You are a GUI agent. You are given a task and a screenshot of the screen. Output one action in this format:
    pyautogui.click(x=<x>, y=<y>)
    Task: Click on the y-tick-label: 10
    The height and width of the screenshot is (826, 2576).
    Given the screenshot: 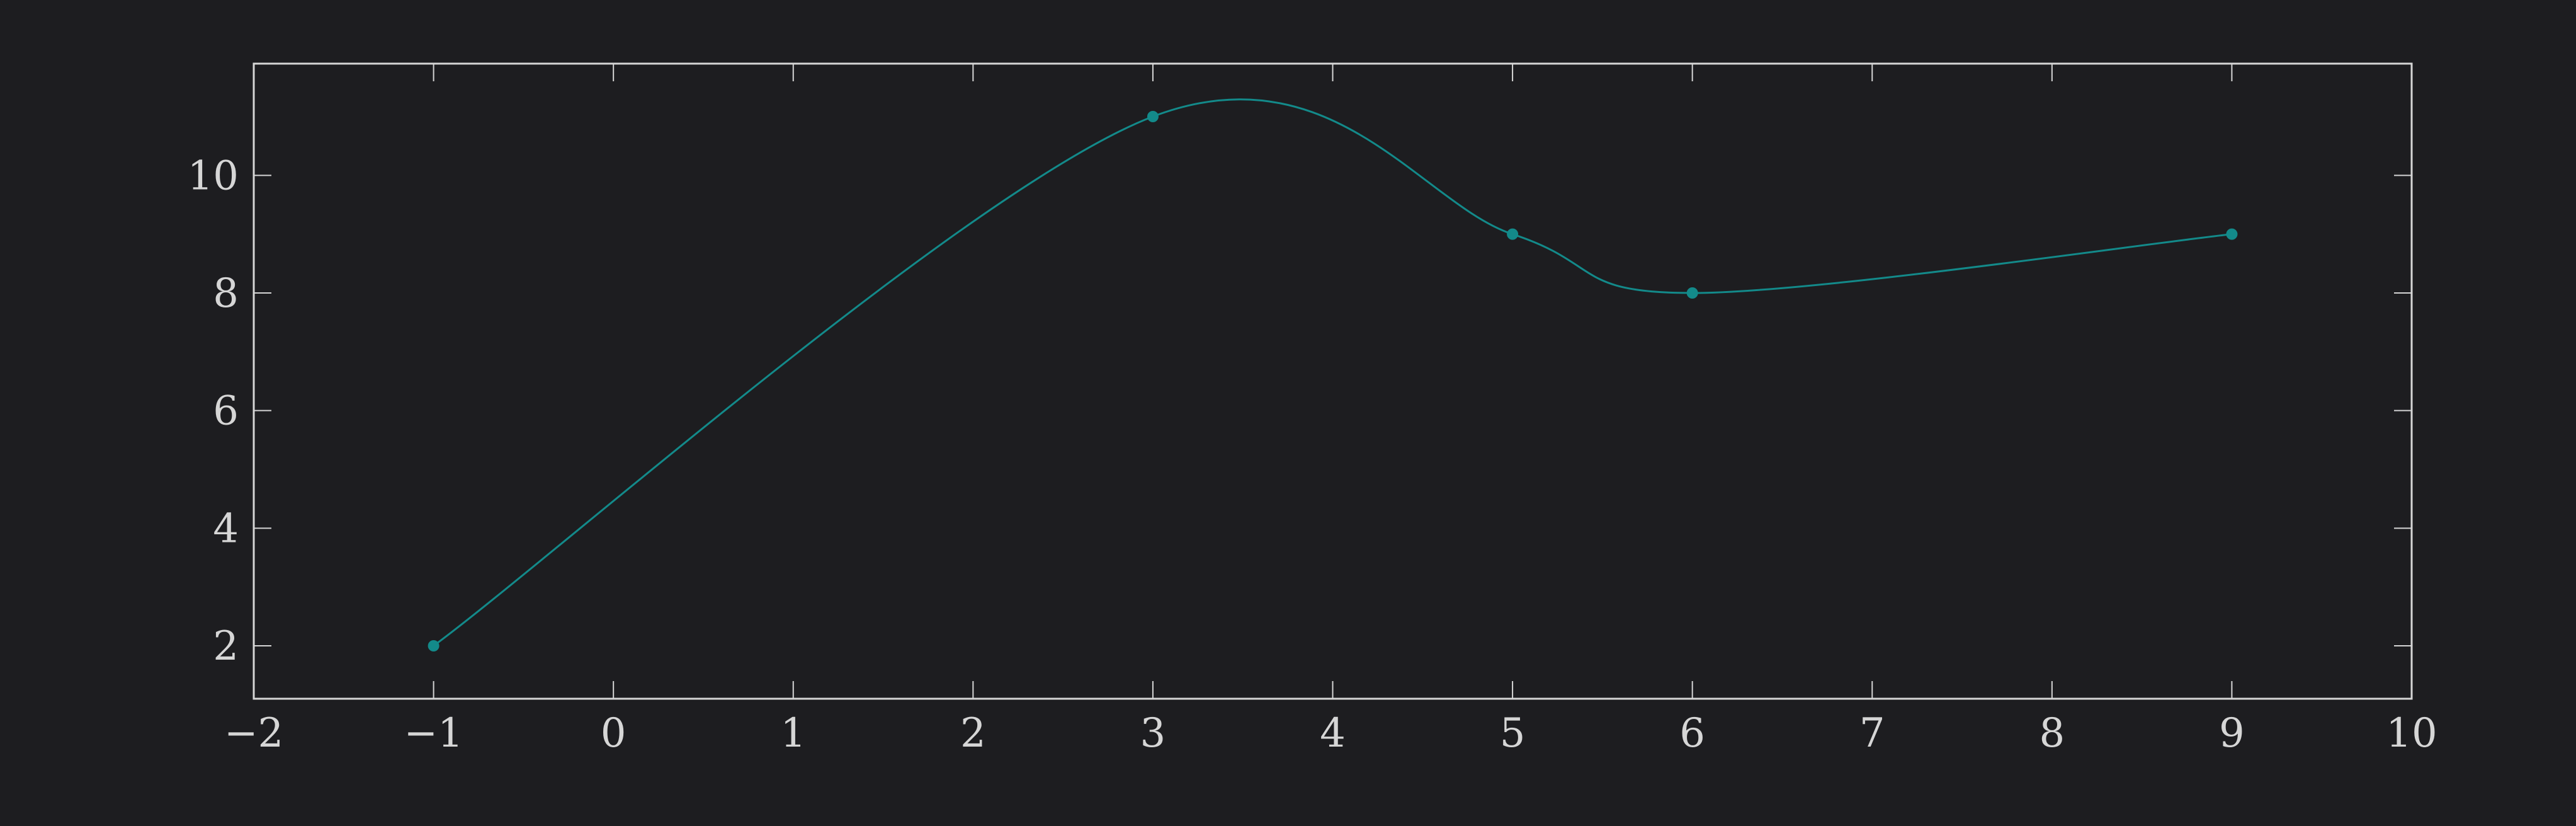 What is the action you would take?
    pyautogui.click(x=213, y=175)
    